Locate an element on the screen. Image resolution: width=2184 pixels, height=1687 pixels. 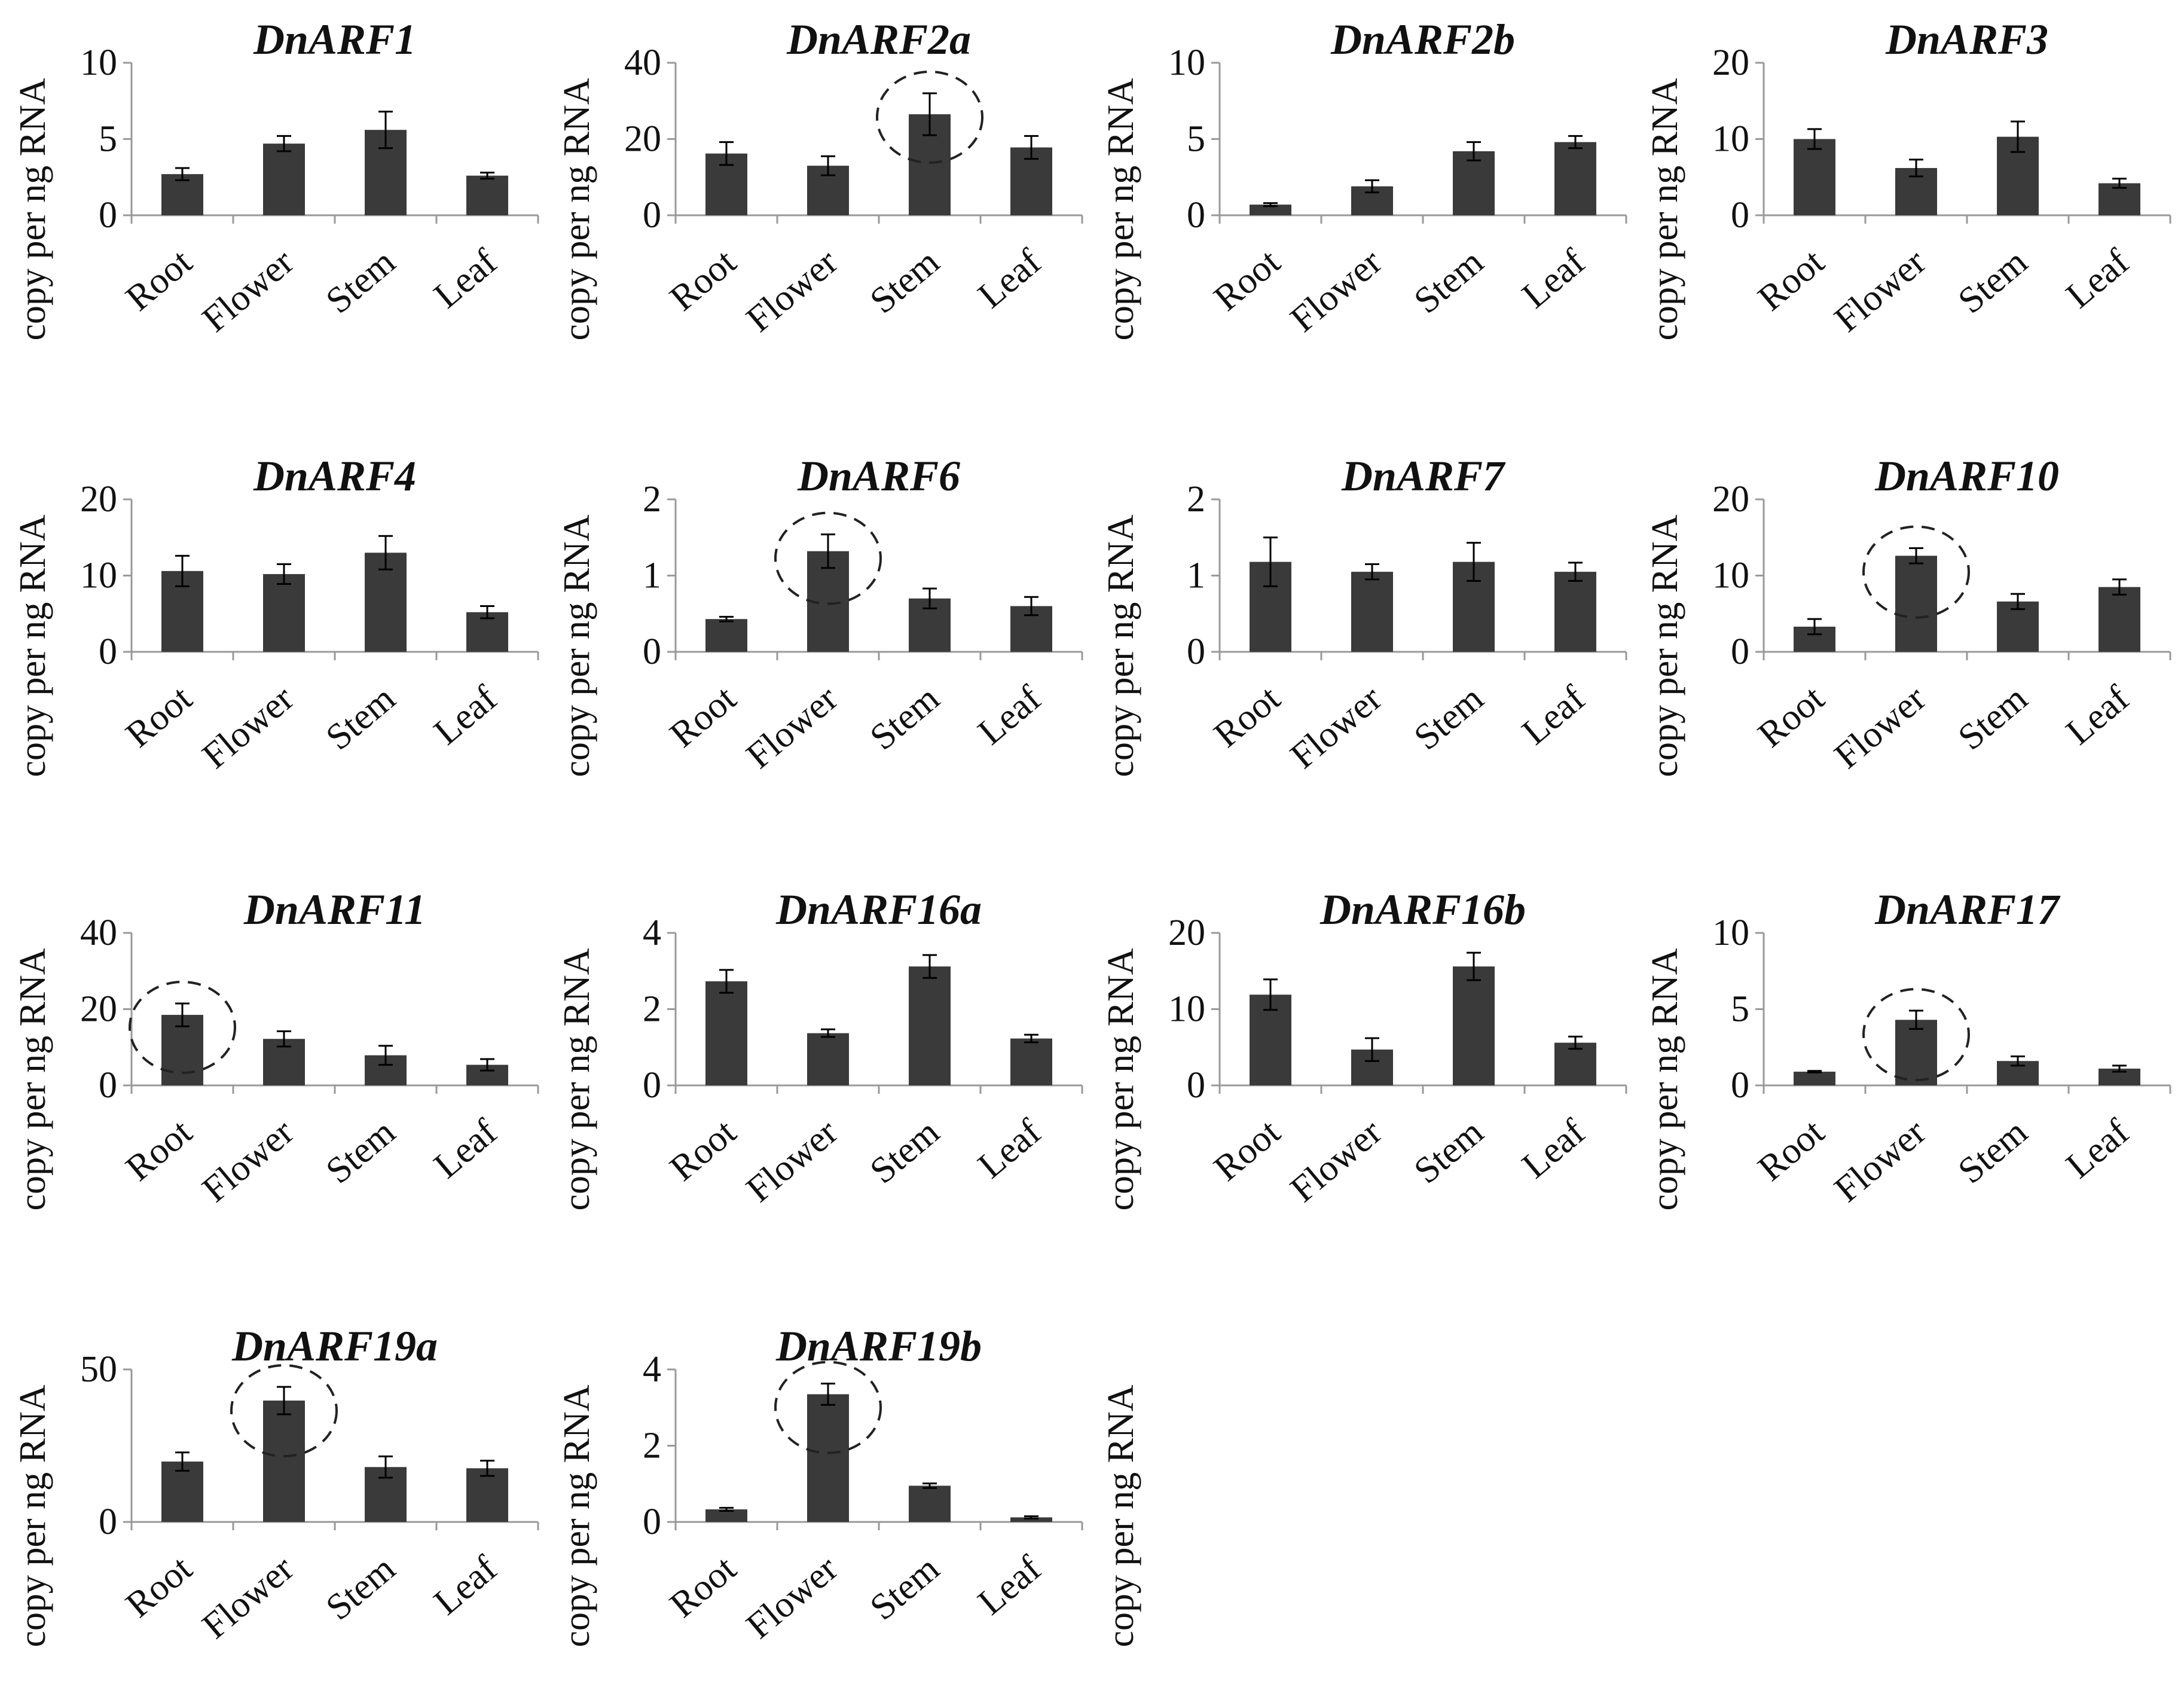
chart-title: DnARF4 is located at coordinates (334, 476).